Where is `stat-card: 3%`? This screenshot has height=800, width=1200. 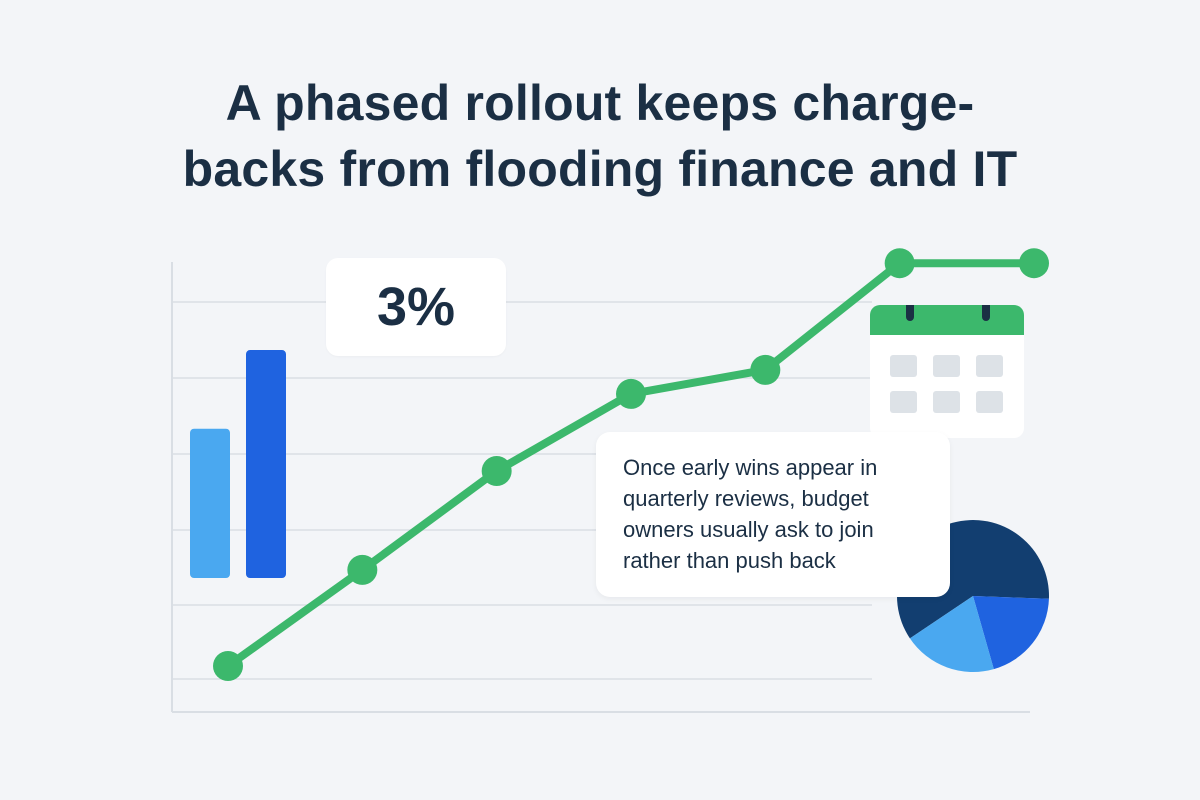 stat-card: 3% is located at coordinates (416, 307).